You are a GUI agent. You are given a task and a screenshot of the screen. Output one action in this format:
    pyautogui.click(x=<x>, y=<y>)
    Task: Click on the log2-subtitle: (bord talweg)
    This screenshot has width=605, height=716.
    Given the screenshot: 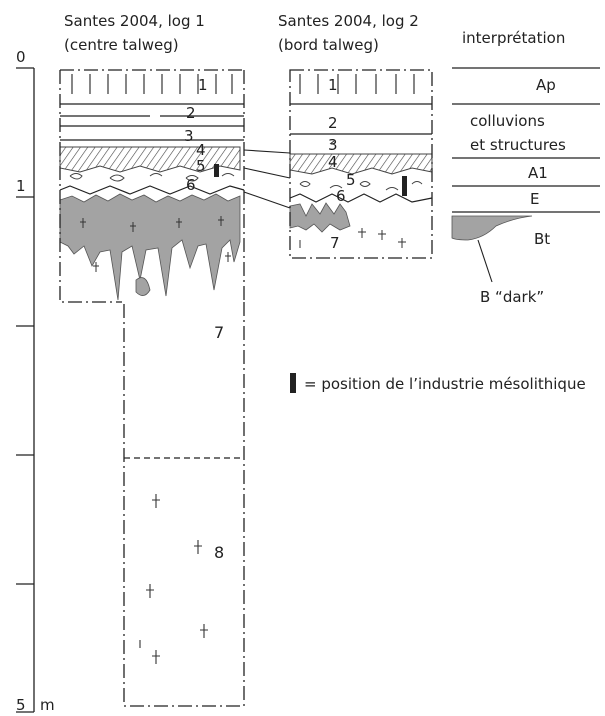 What is the action you would take?
    pyautogui.click(x=328, y=45)
    